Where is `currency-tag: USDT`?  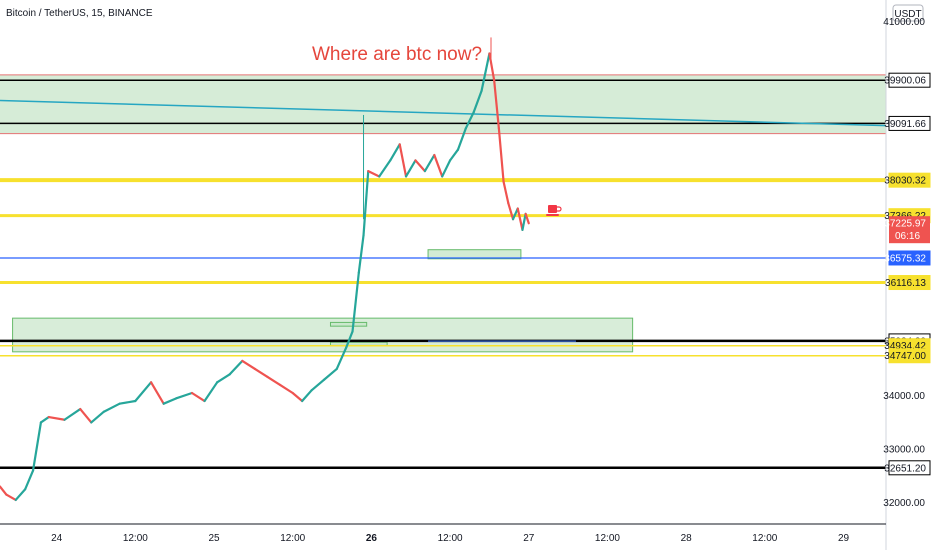 currency-tag: USDT is located at coordinates (907, 14).